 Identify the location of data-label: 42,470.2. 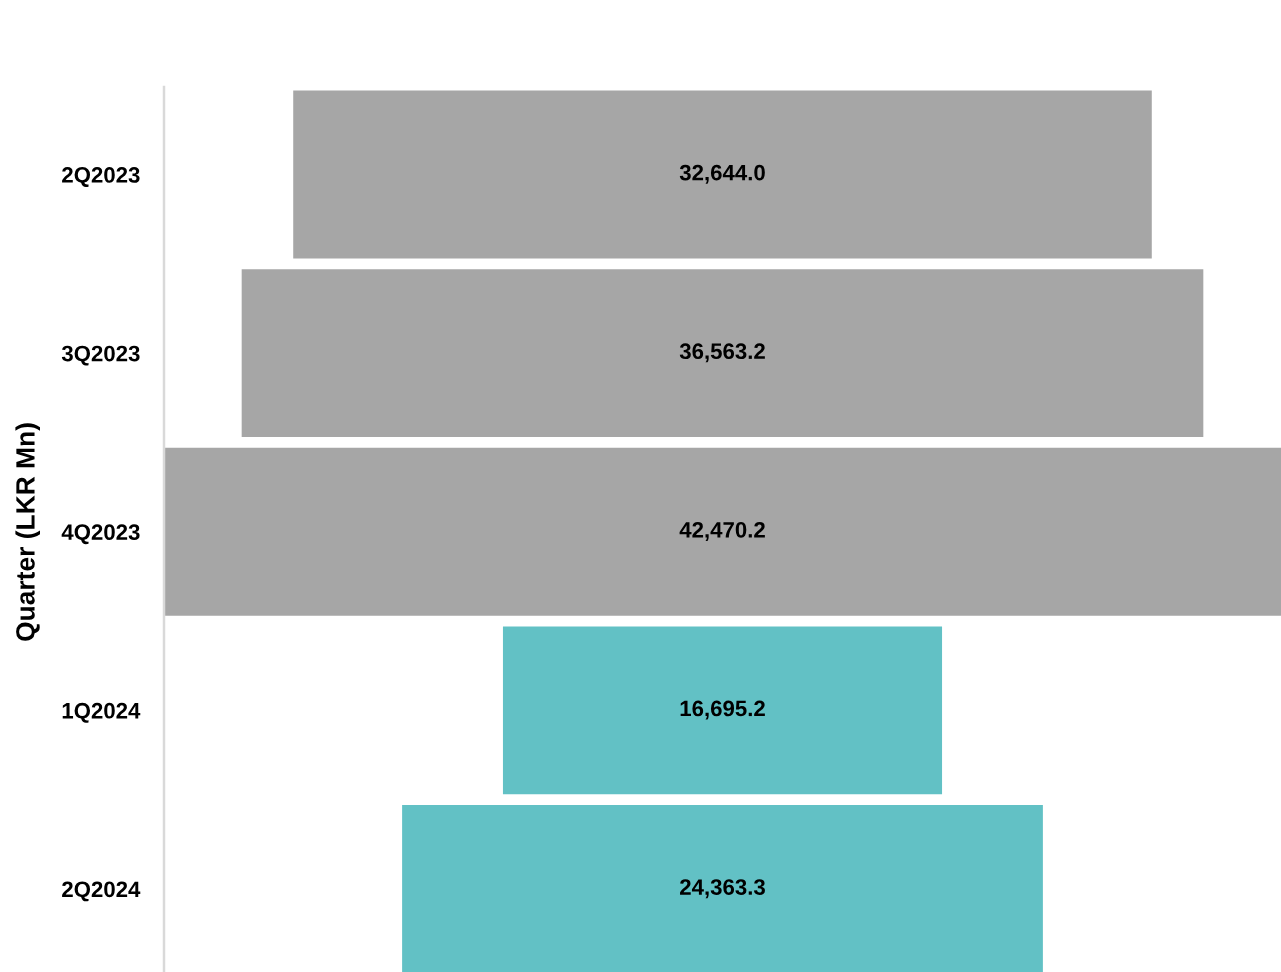
(722, 531).